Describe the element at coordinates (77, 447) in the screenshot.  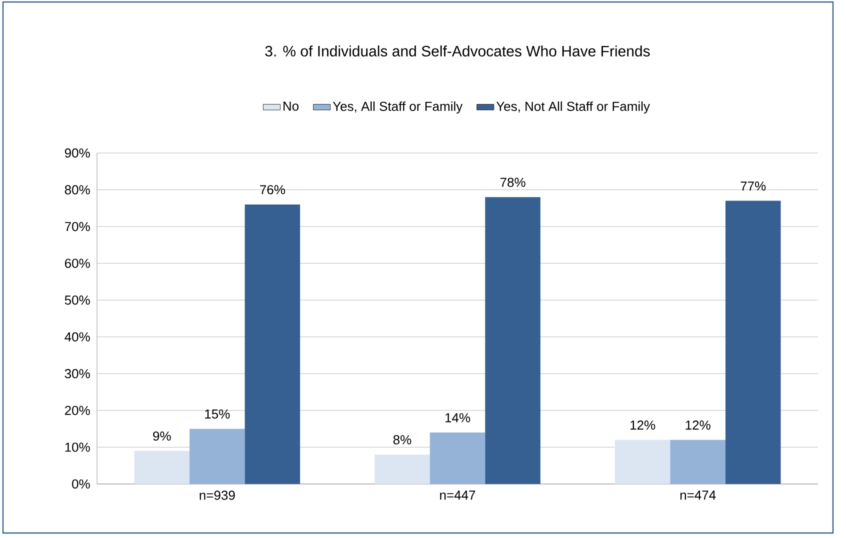
I see `y-tick-label: 10%` at that location.